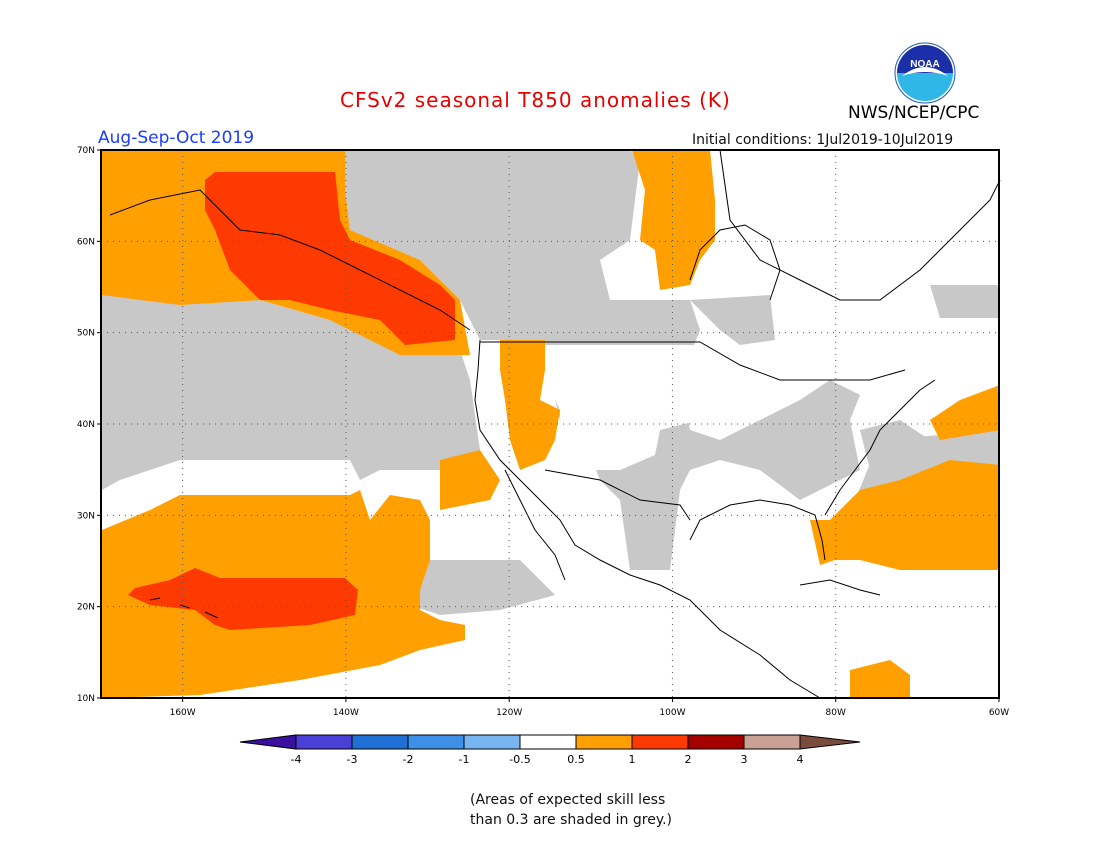 The height and width of the screenshot is (850, 1100). What do you see at coordinates (632, 759) in the screenshot?
I see `colorbar-label: 1` at bounding box center [632, 759].